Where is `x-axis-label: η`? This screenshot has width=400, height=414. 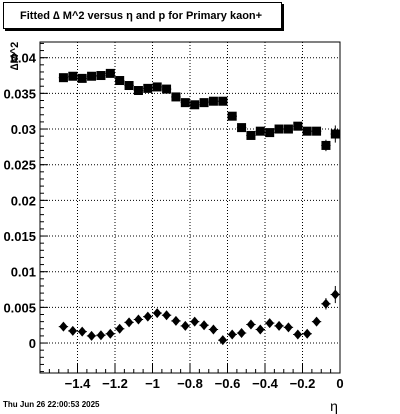
x-axis-label: η is located at coordinates (334, 406).